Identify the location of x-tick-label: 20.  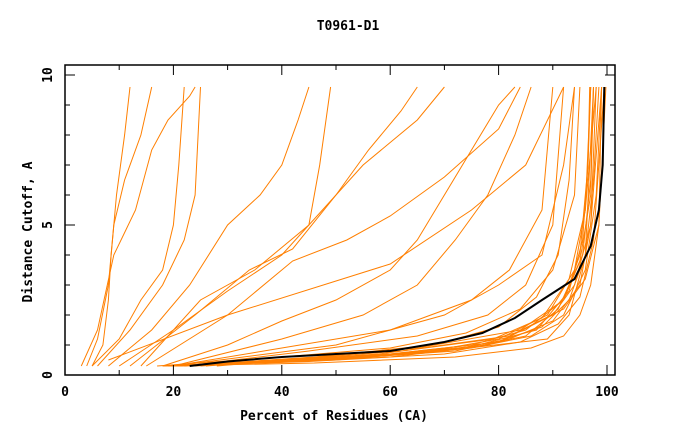
(174, 392).